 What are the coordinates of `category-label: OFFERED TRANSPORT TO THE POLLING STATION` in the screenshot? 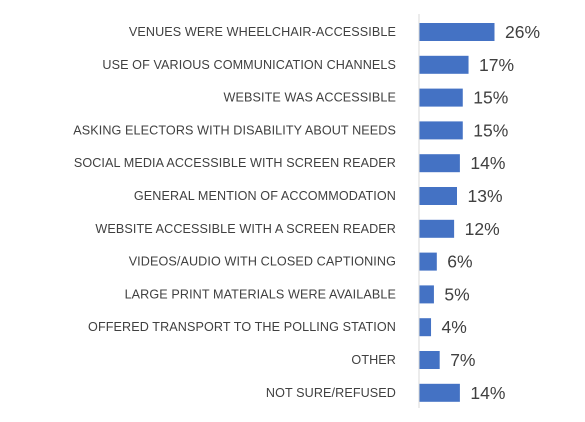 It's located at (242, 327).